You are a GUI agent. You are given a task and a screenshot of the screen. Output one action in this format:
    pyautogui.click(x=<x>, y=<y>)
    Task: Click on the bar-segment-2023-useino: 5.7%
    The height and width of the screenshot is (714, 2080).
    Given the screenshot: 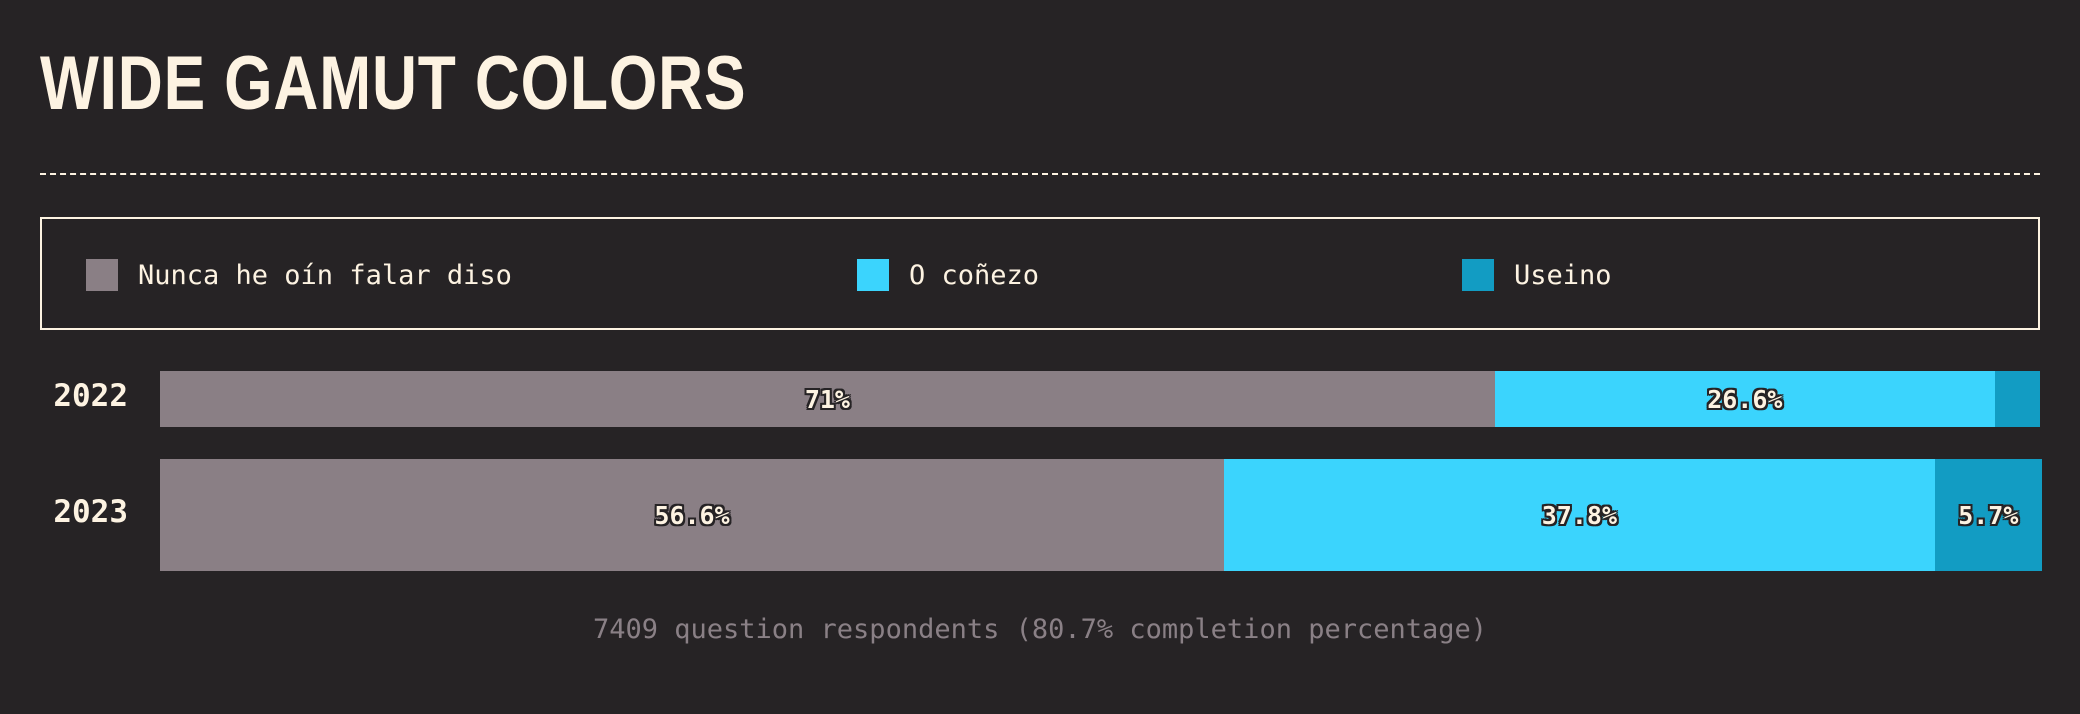 What is the action you would take?
    pyautogui.click(x=1988, y=515)
    